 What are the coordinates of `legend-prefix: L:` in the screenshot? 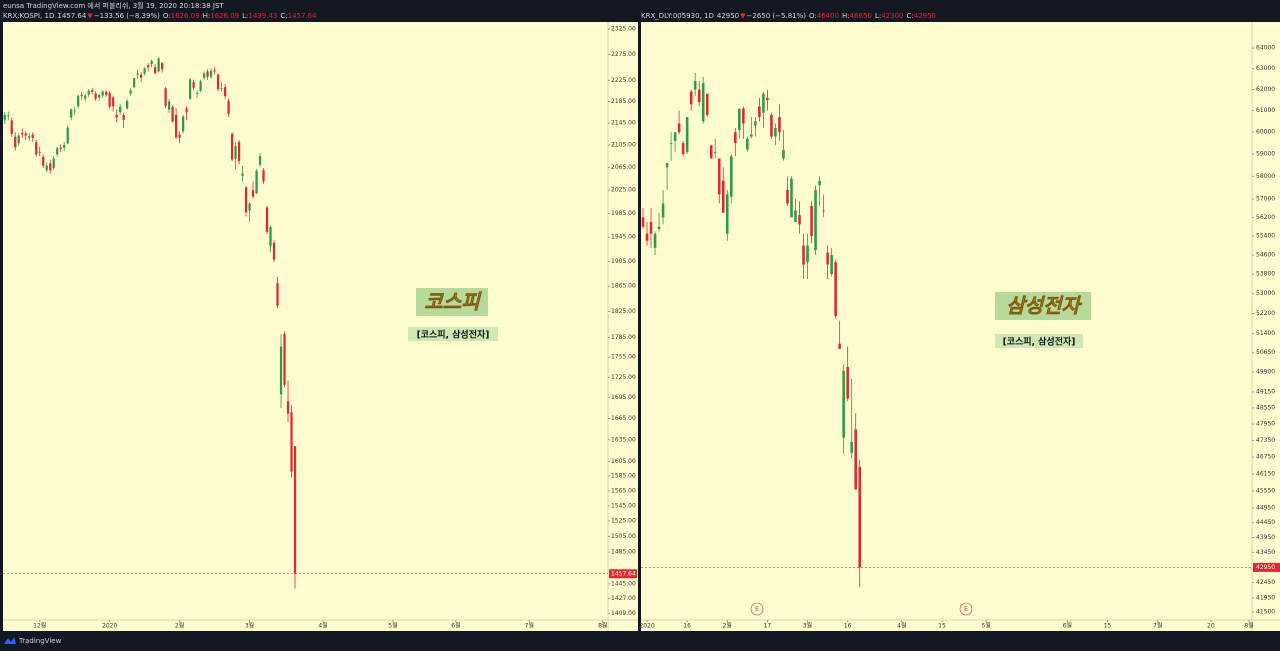 It's located at (245, 16).